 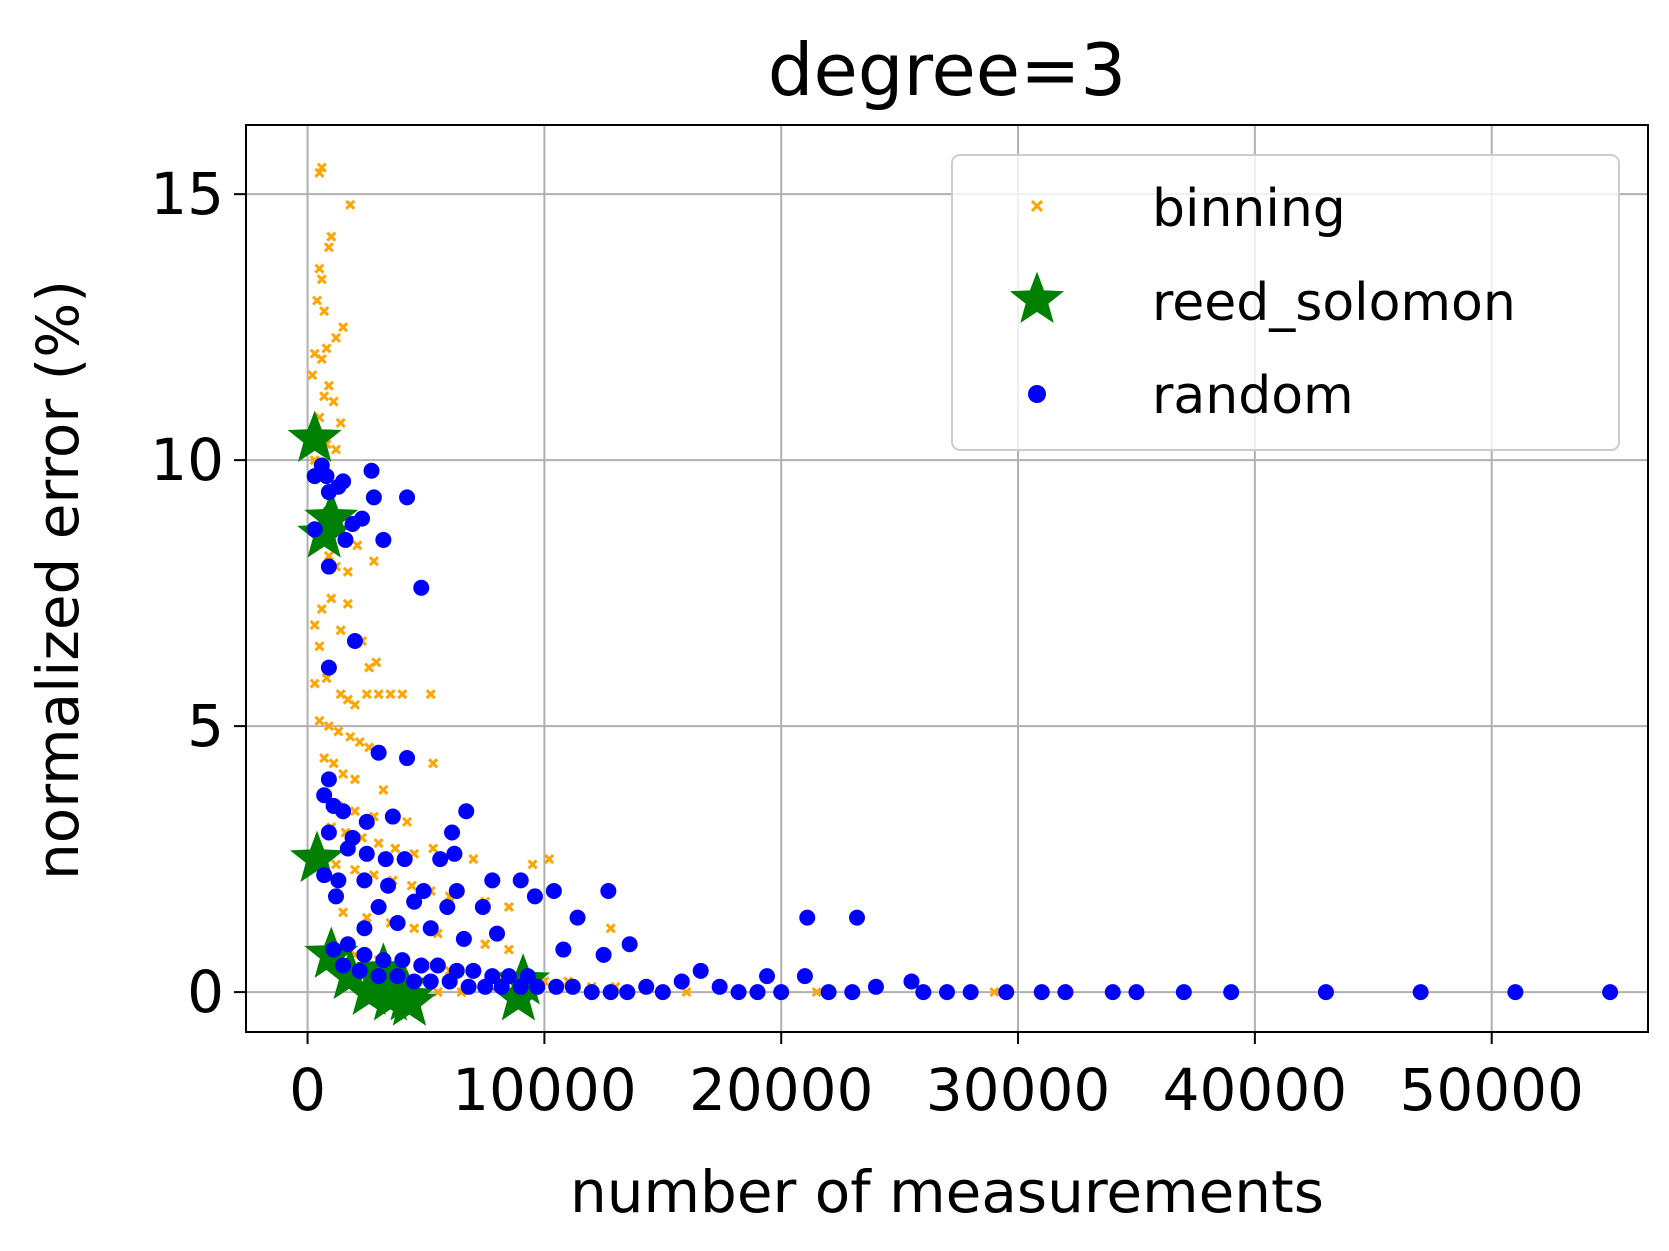 I want to click on x-tick-label: 50000, so click(x=1491, y=1090).